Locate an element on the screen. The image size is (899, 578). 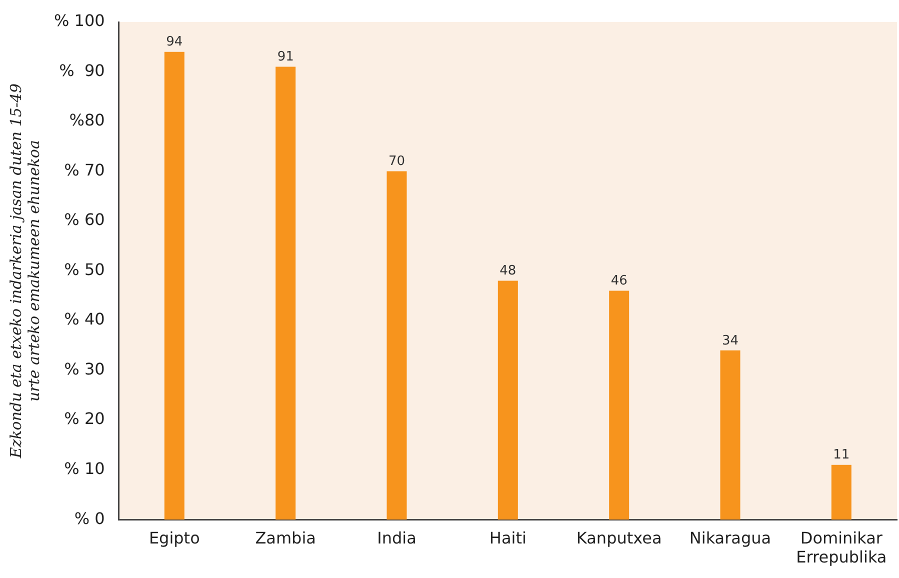
y-tick-label: %80 is located at coordinates (87, 120).